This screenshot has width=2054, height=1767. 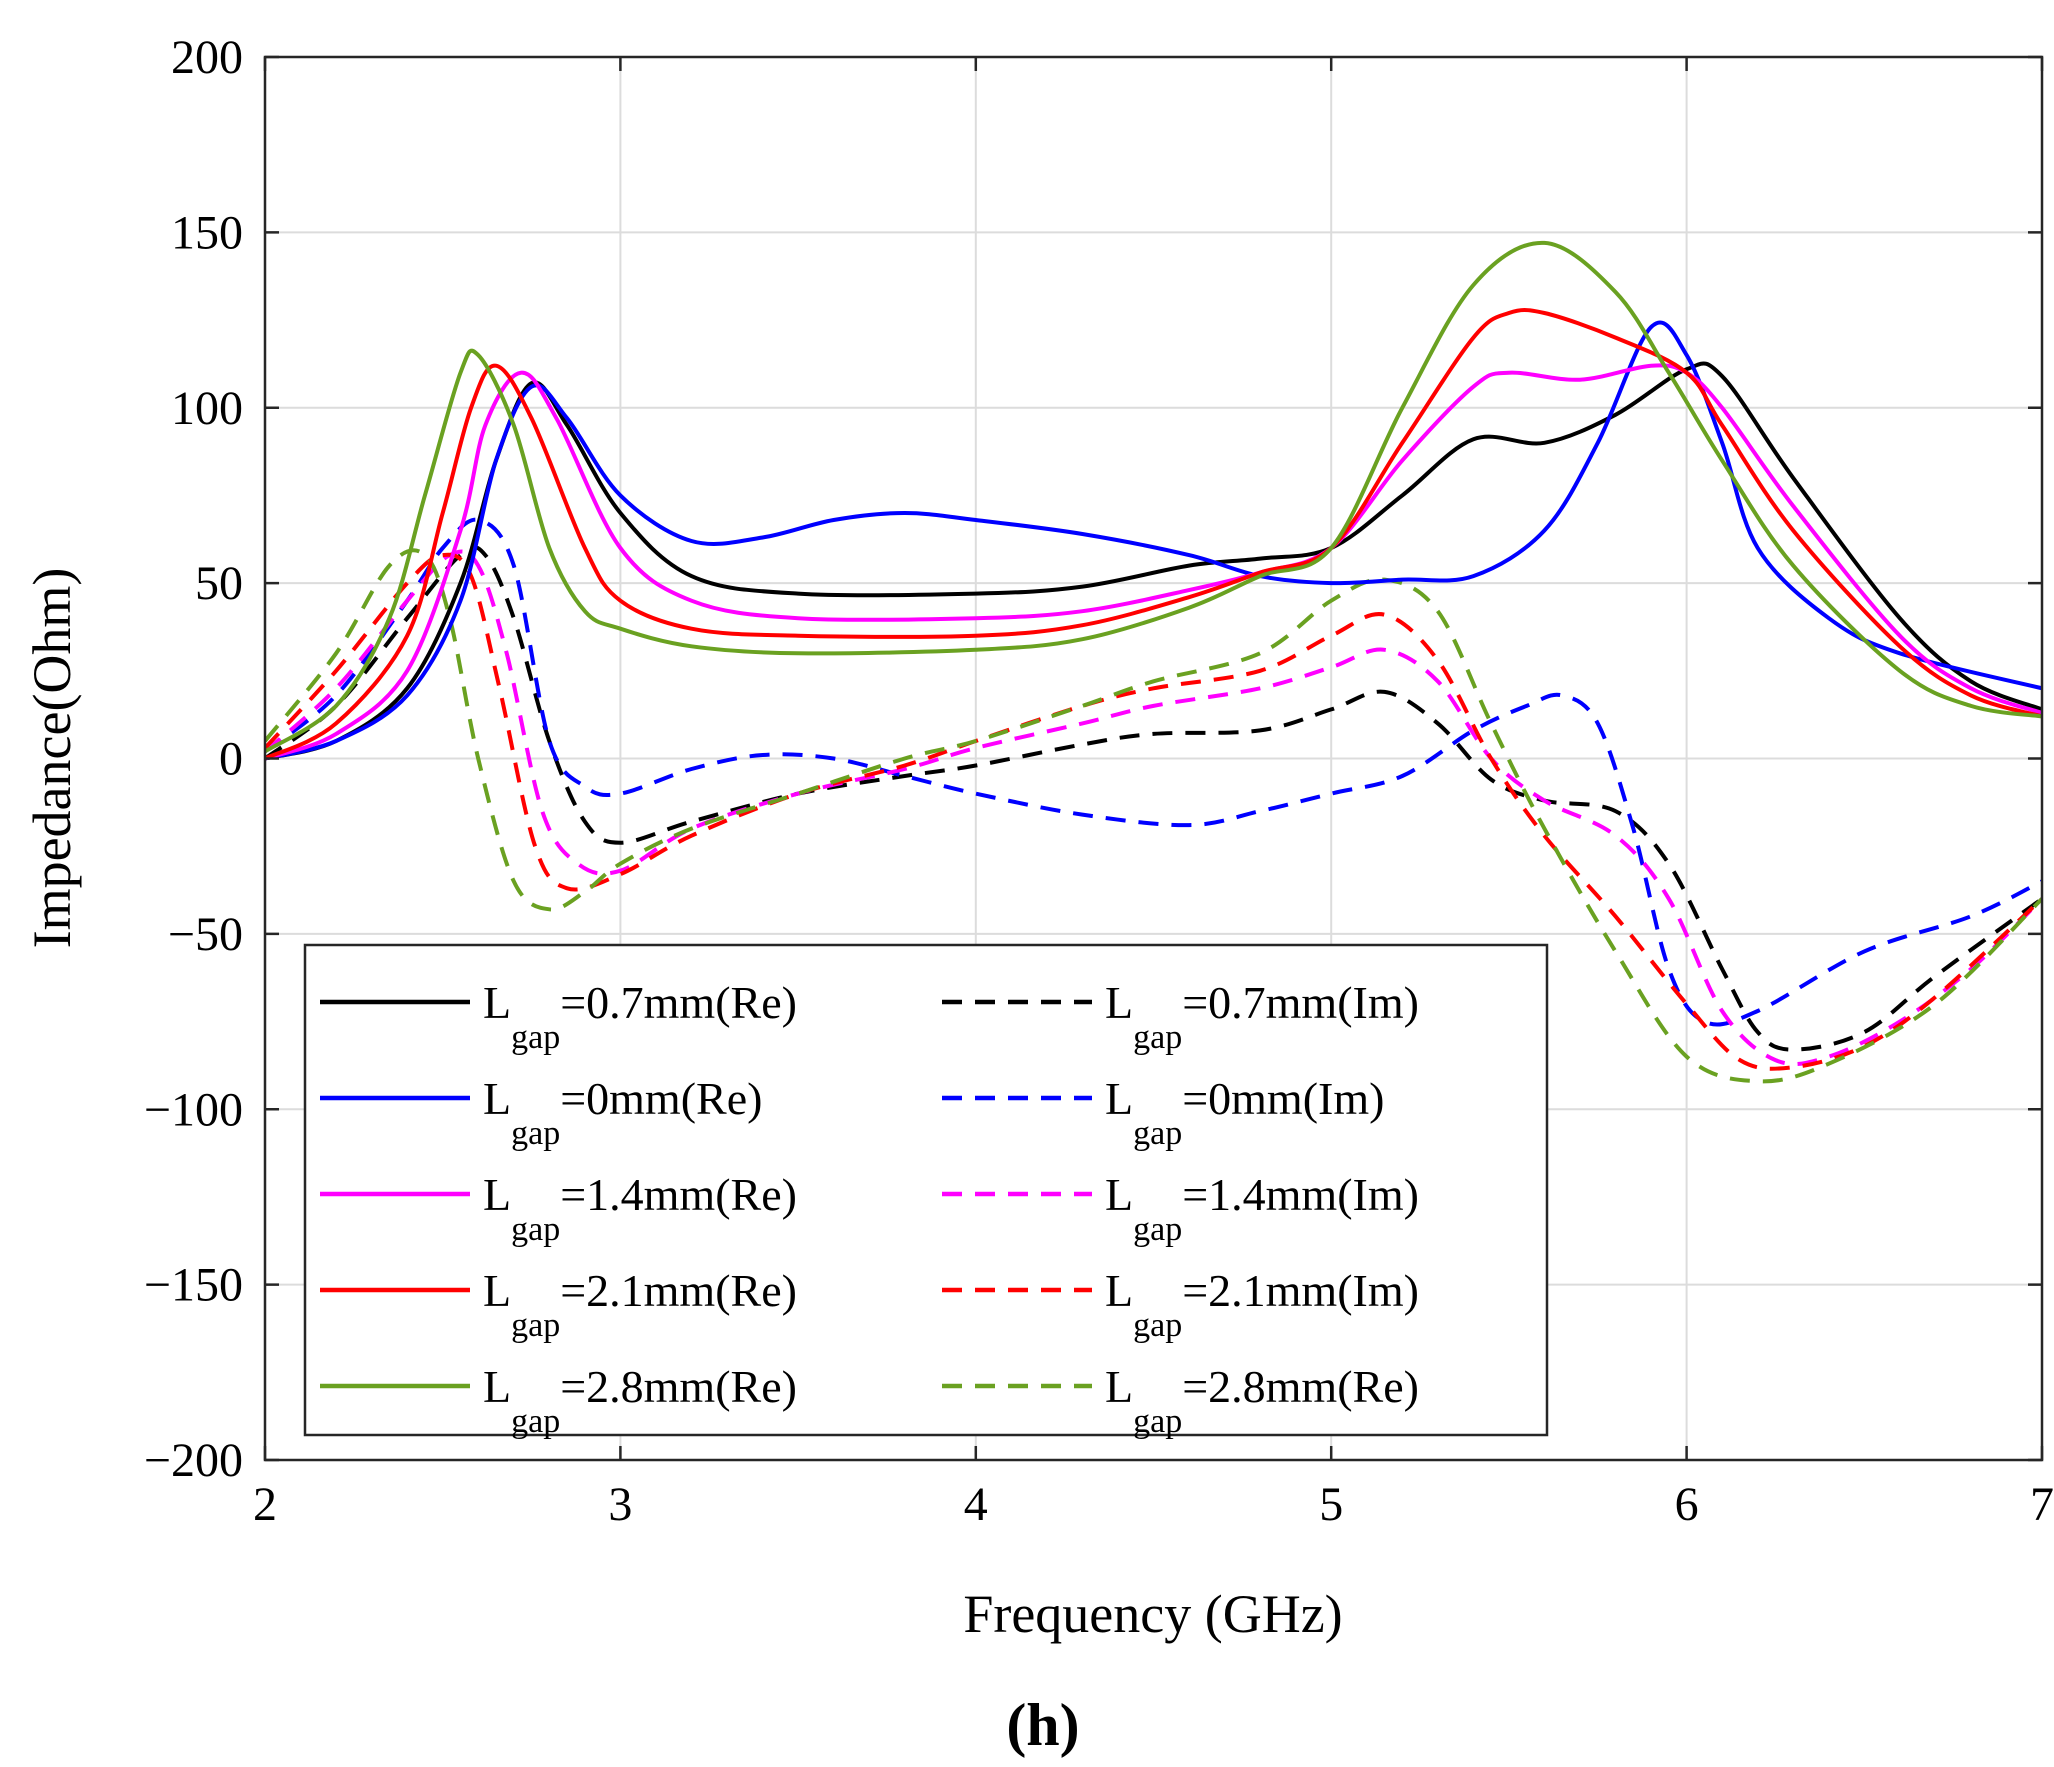 I want to click on y-tick-label: −50, so click(x=205, y=934).